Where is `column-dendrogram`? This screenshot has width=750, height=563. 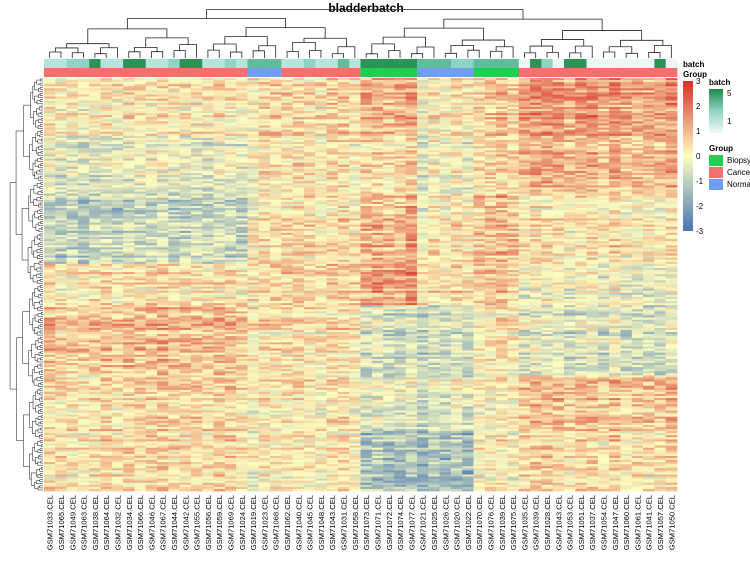
column-dendrogram is located at coordinates (360, 33).